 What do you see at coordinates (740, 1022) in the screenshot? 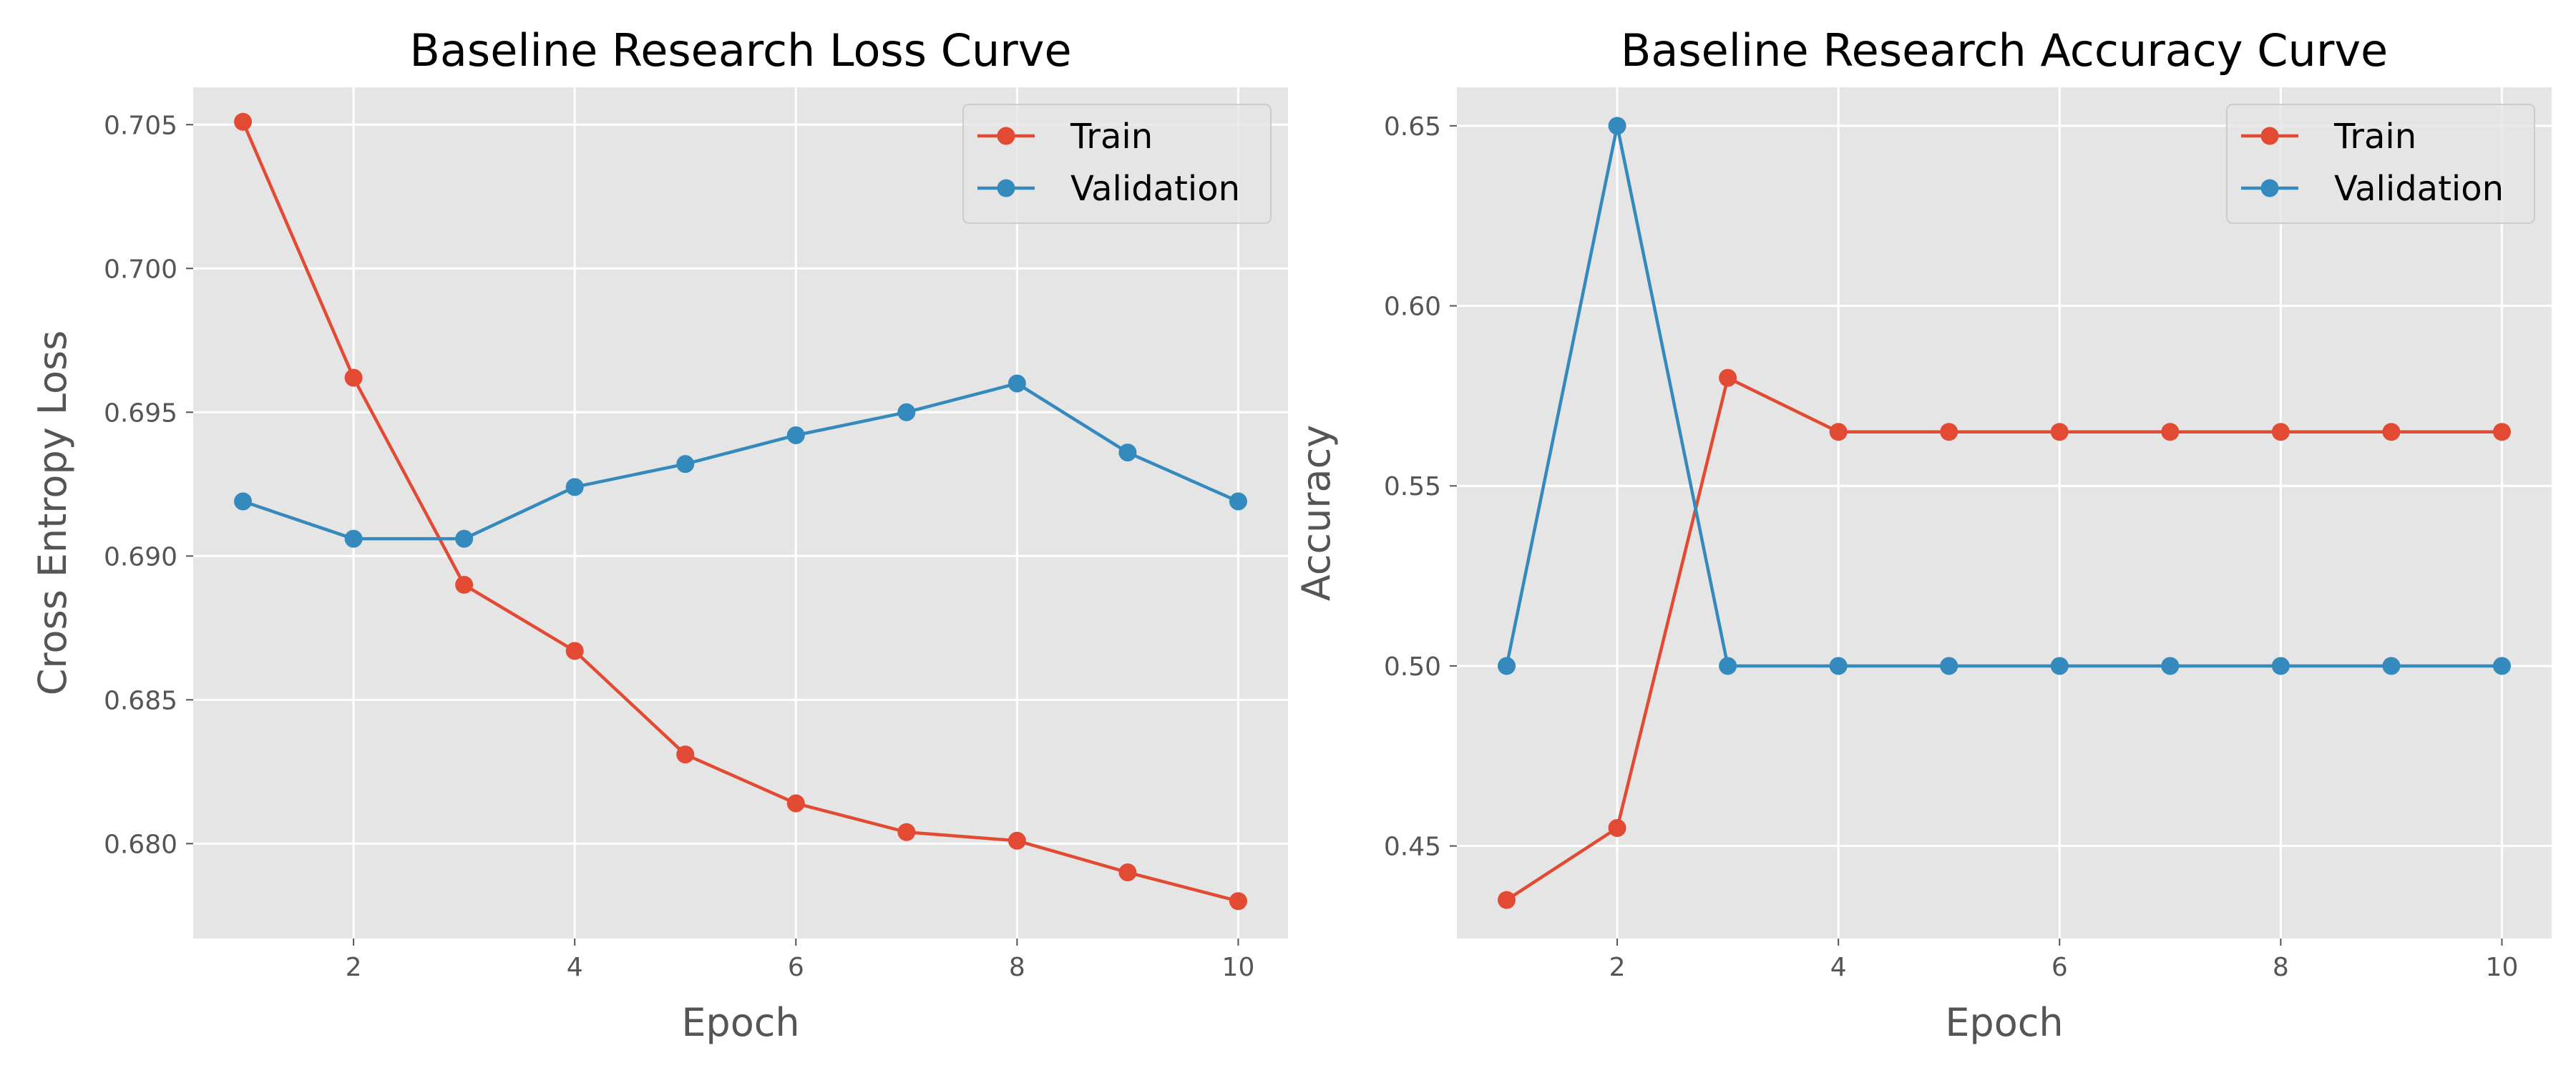
I see `loss-x-axis-label: Epoch` at bounding box center [740, 1022].